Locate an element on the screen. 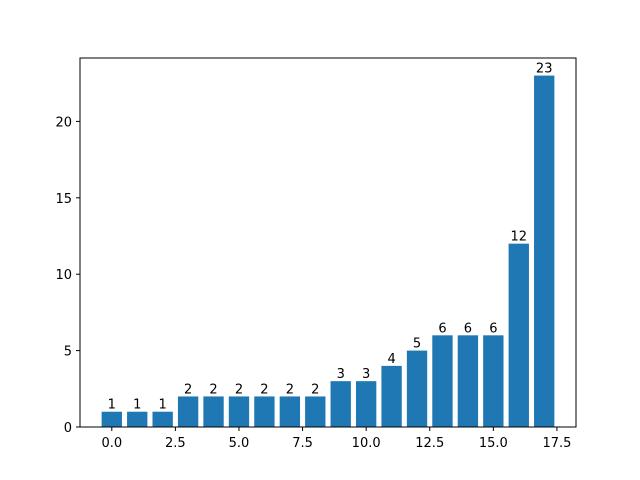  x-tick-label: 5.0 is located at coordinates (239, 443).